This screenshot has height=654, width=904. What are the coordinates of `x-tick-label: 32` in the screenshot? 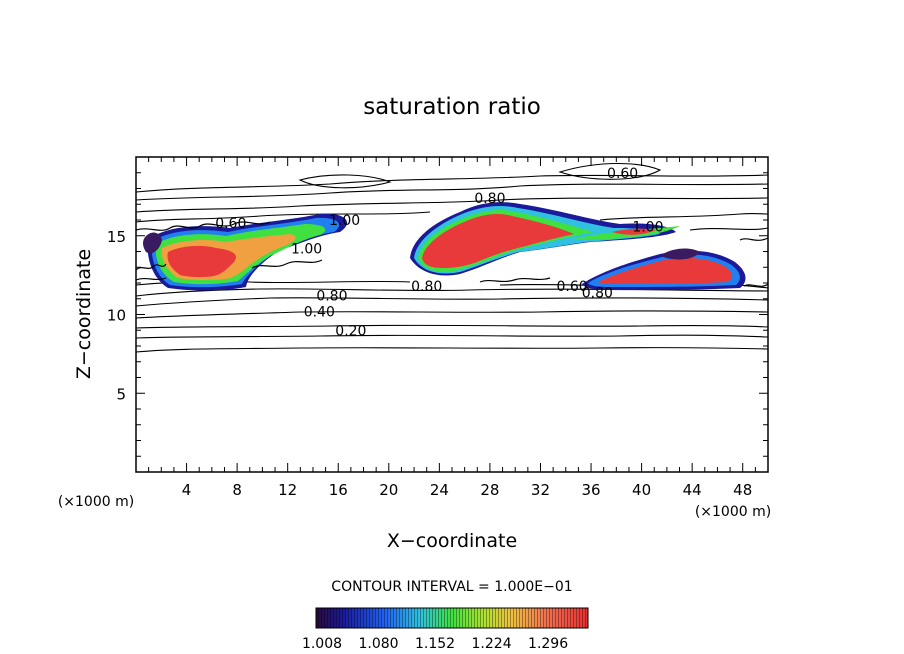 It's located at (540, 490).